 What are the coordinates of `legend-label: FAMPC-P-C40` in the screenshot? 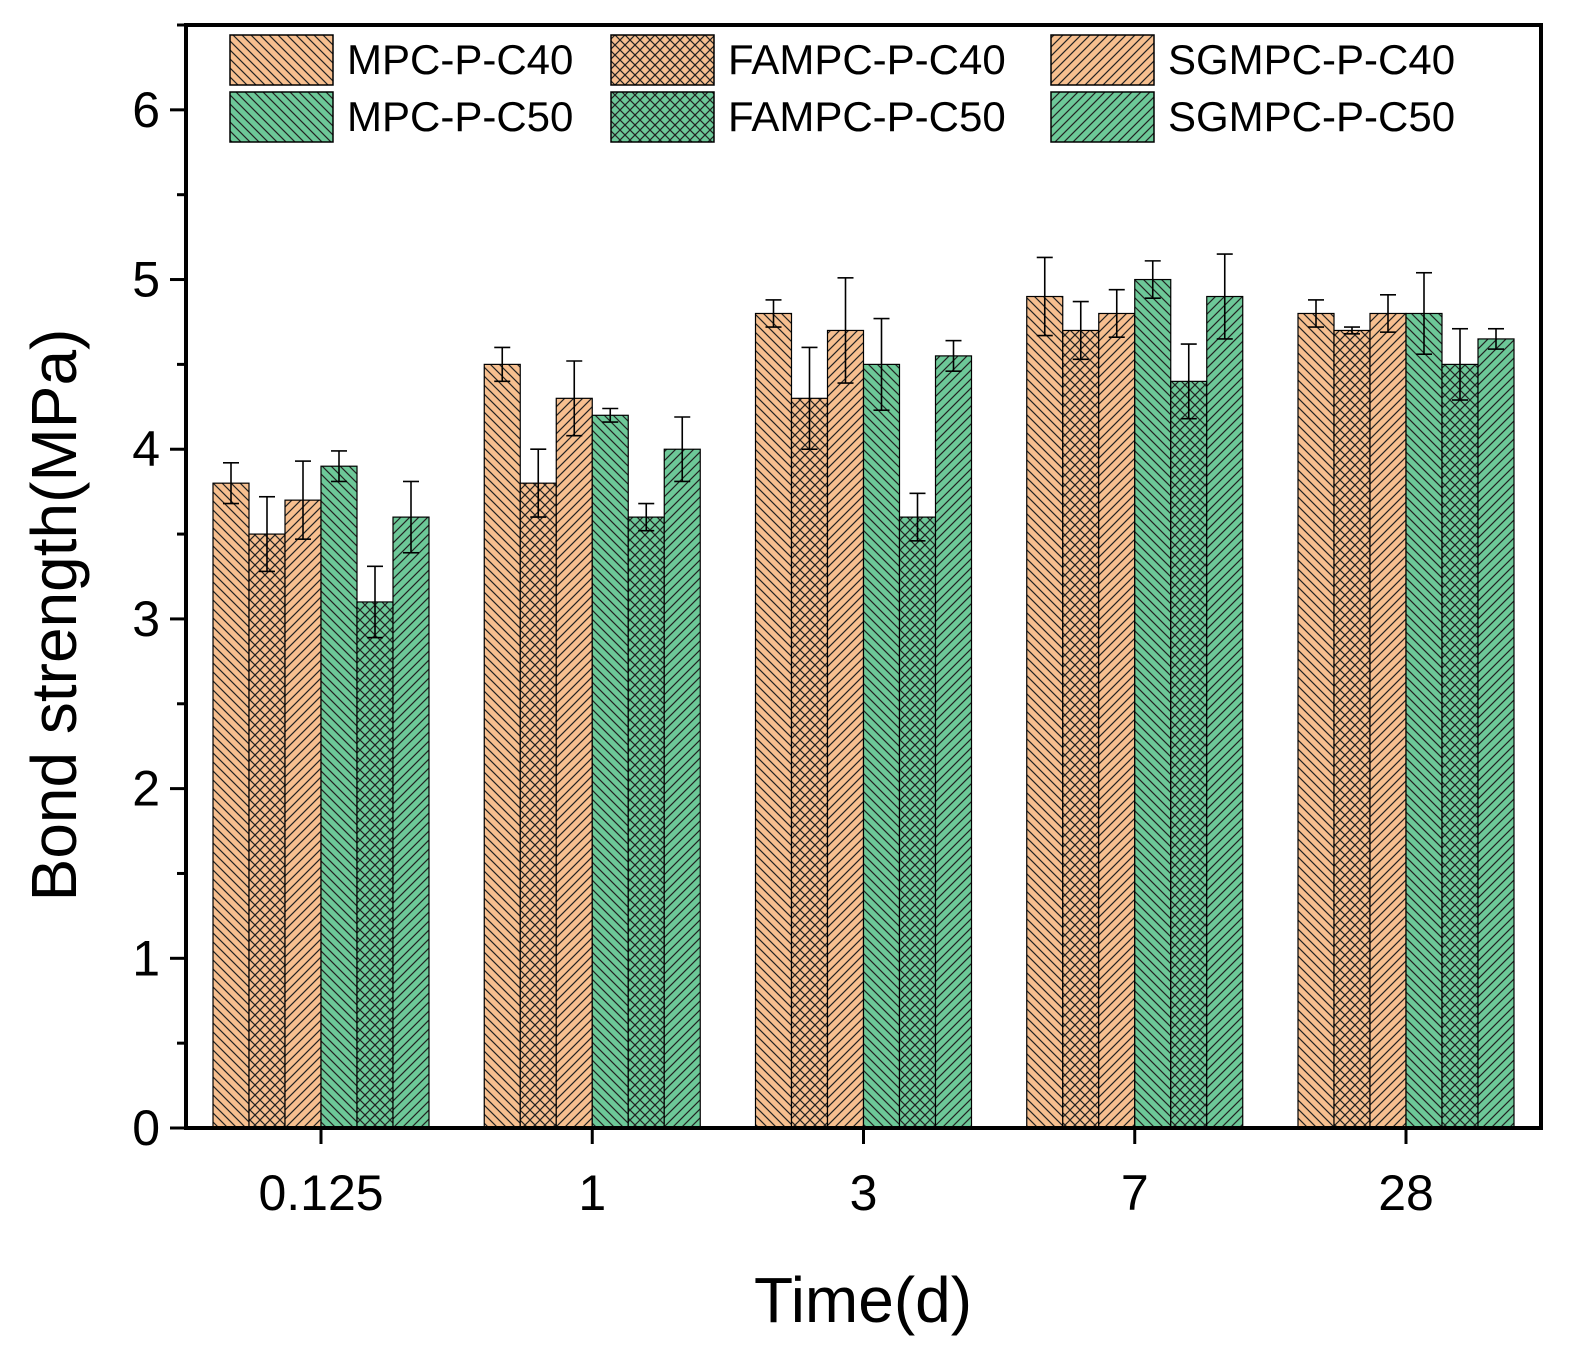 It's located at (867, 59).